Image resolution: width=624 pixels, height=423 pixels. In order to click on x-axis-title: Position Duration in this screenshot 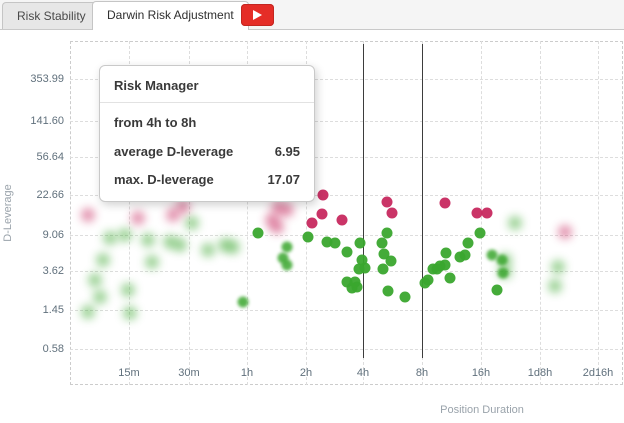, I will do `click(482, 410)`.